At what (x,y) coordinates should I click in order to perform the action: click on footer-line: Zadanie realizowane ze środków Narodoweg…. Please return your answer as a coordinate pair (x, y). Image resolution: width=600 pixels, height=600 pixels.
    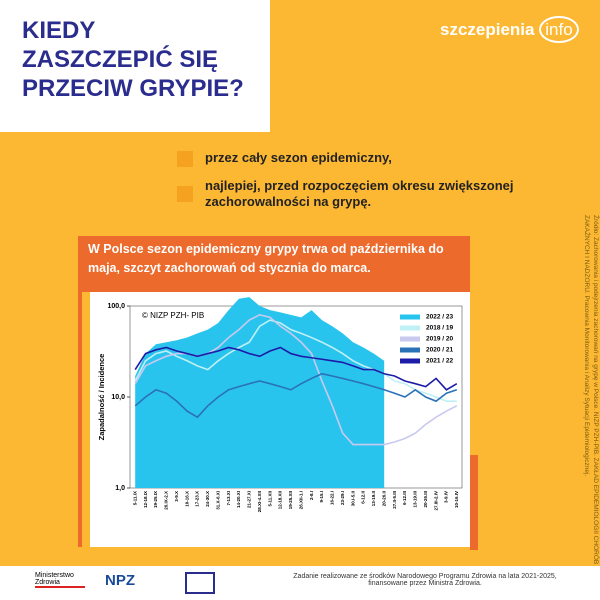
    Looking at the image, I should click on (425, 576).